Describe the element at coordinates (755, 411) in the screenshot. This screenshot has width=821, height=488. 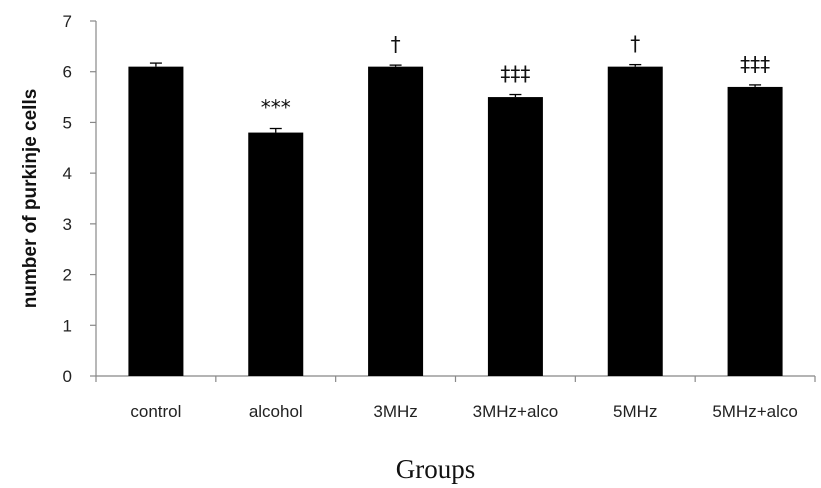
I see `x-tick-label: 5MHz+alco` at that location.